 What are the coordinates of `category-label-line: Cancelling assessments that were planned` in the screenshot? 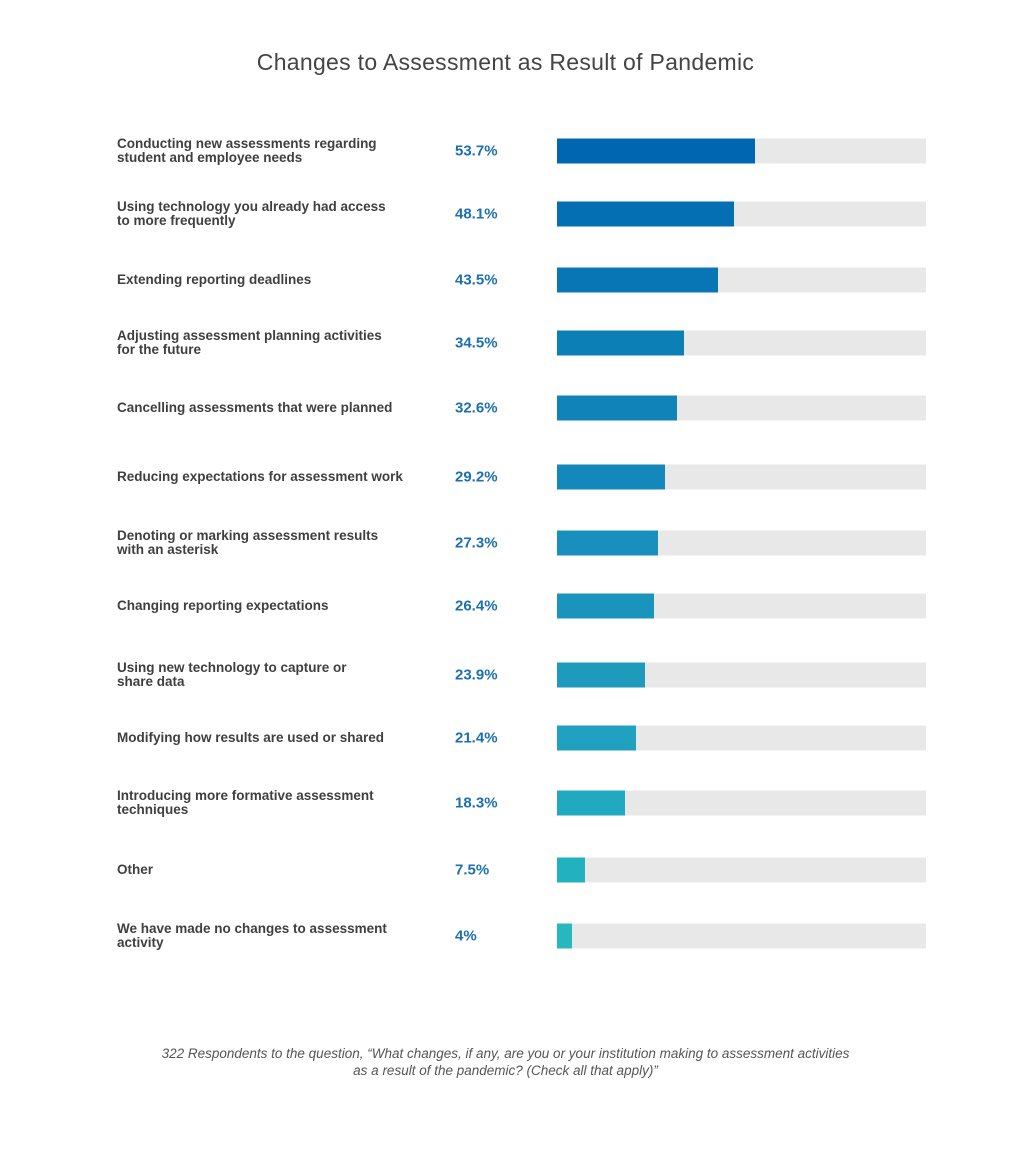 It's located at (255, 407).